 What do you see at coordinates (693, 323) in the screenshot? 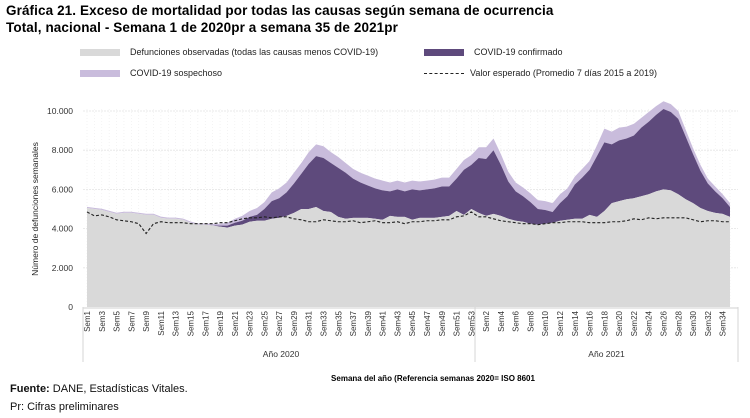
I see `x-tick-label: Sem30` at bounding box center [693, 323].